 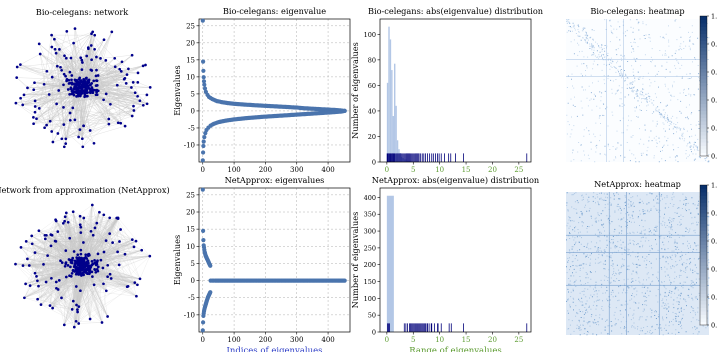 What do you see at coordinates (233, 170) in the screenshot?
I see `x-tick-label: 100` at bounding box center [233, 170].